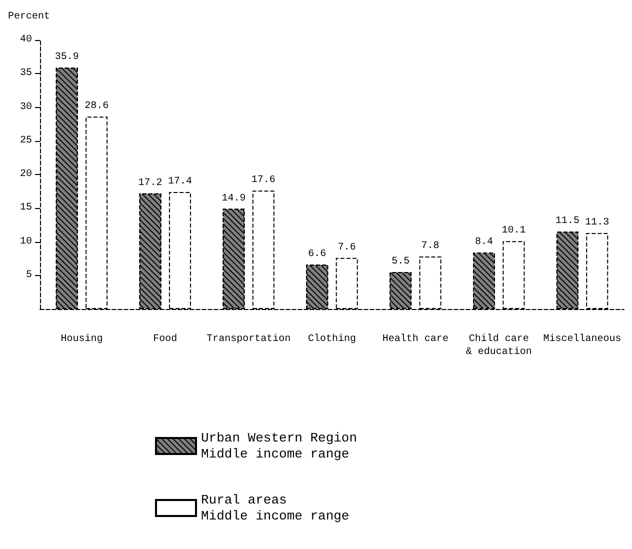  I want to click on y-tick-label: 25, so click(26, 140).